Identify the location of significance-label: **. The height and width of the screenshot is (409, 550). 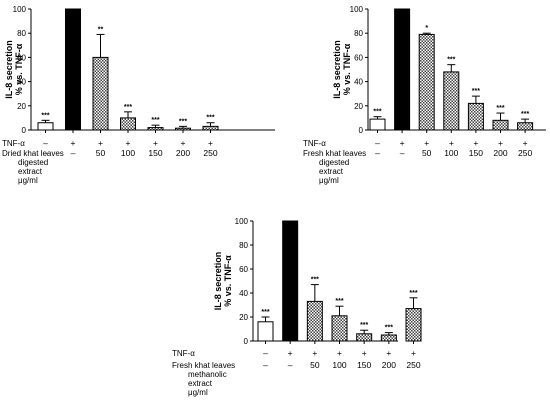
(101, 29).